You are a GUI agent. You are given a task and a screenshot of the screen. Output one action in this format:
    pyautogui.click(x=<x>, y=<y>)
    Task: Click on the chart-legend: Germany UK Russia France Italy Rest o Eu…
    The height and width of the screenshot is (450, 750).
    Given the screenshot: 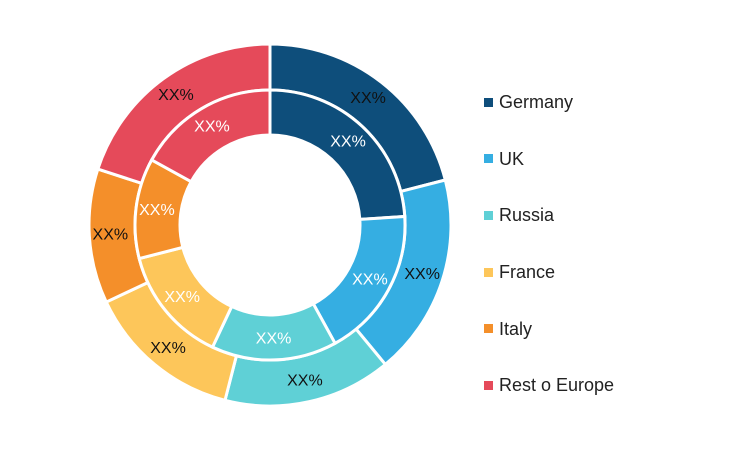 What is the action you would take?
    pyautogui.click(x=549, y=244)
    